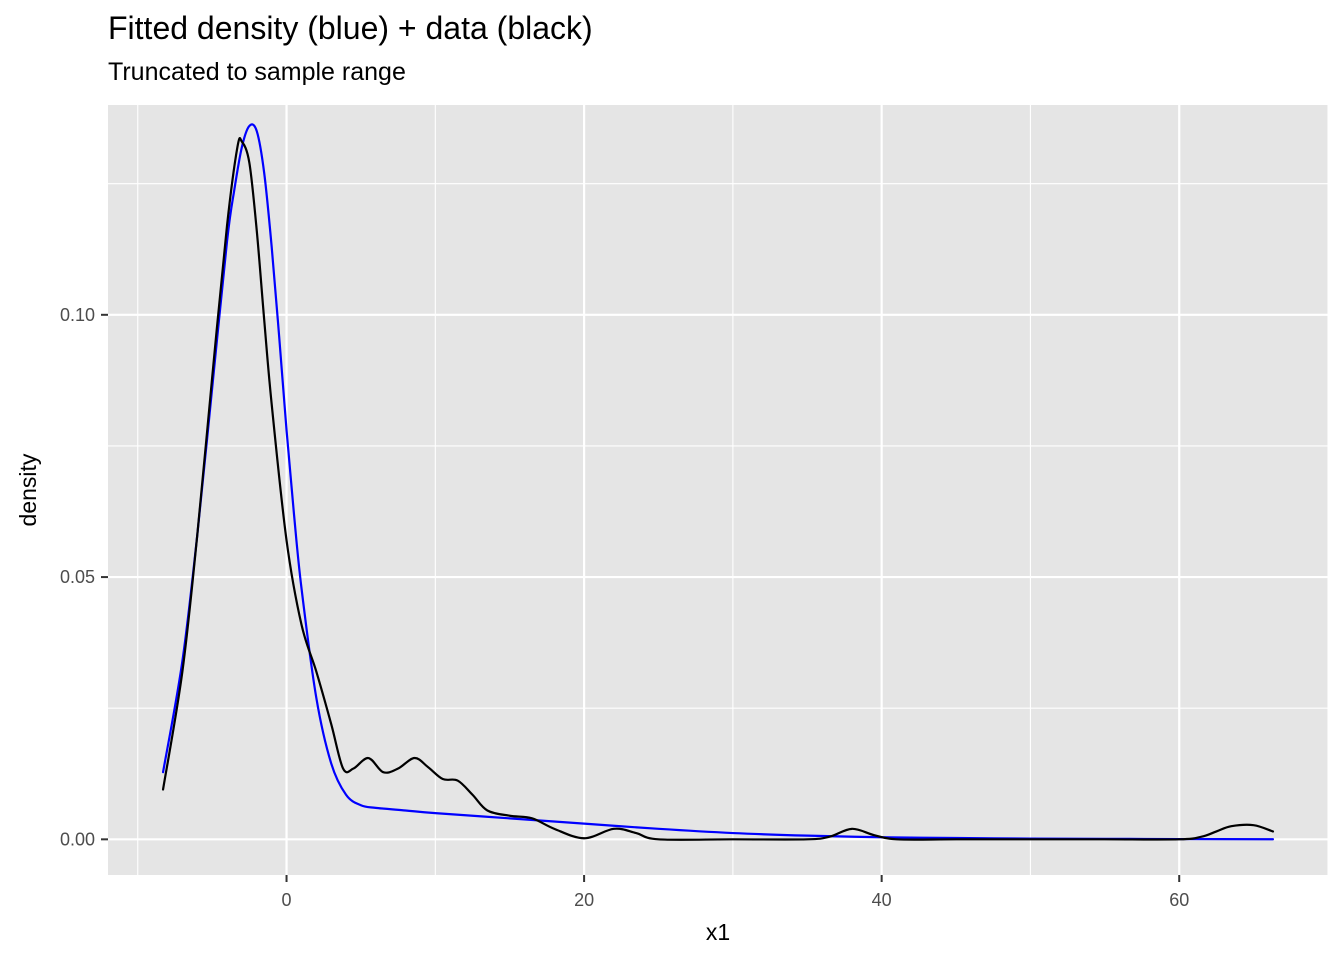 The image size is (1344, 960). Describe the element at coordinates (77, 839) in the screenshot. I see `y-tick-label: 0.00` at that location.